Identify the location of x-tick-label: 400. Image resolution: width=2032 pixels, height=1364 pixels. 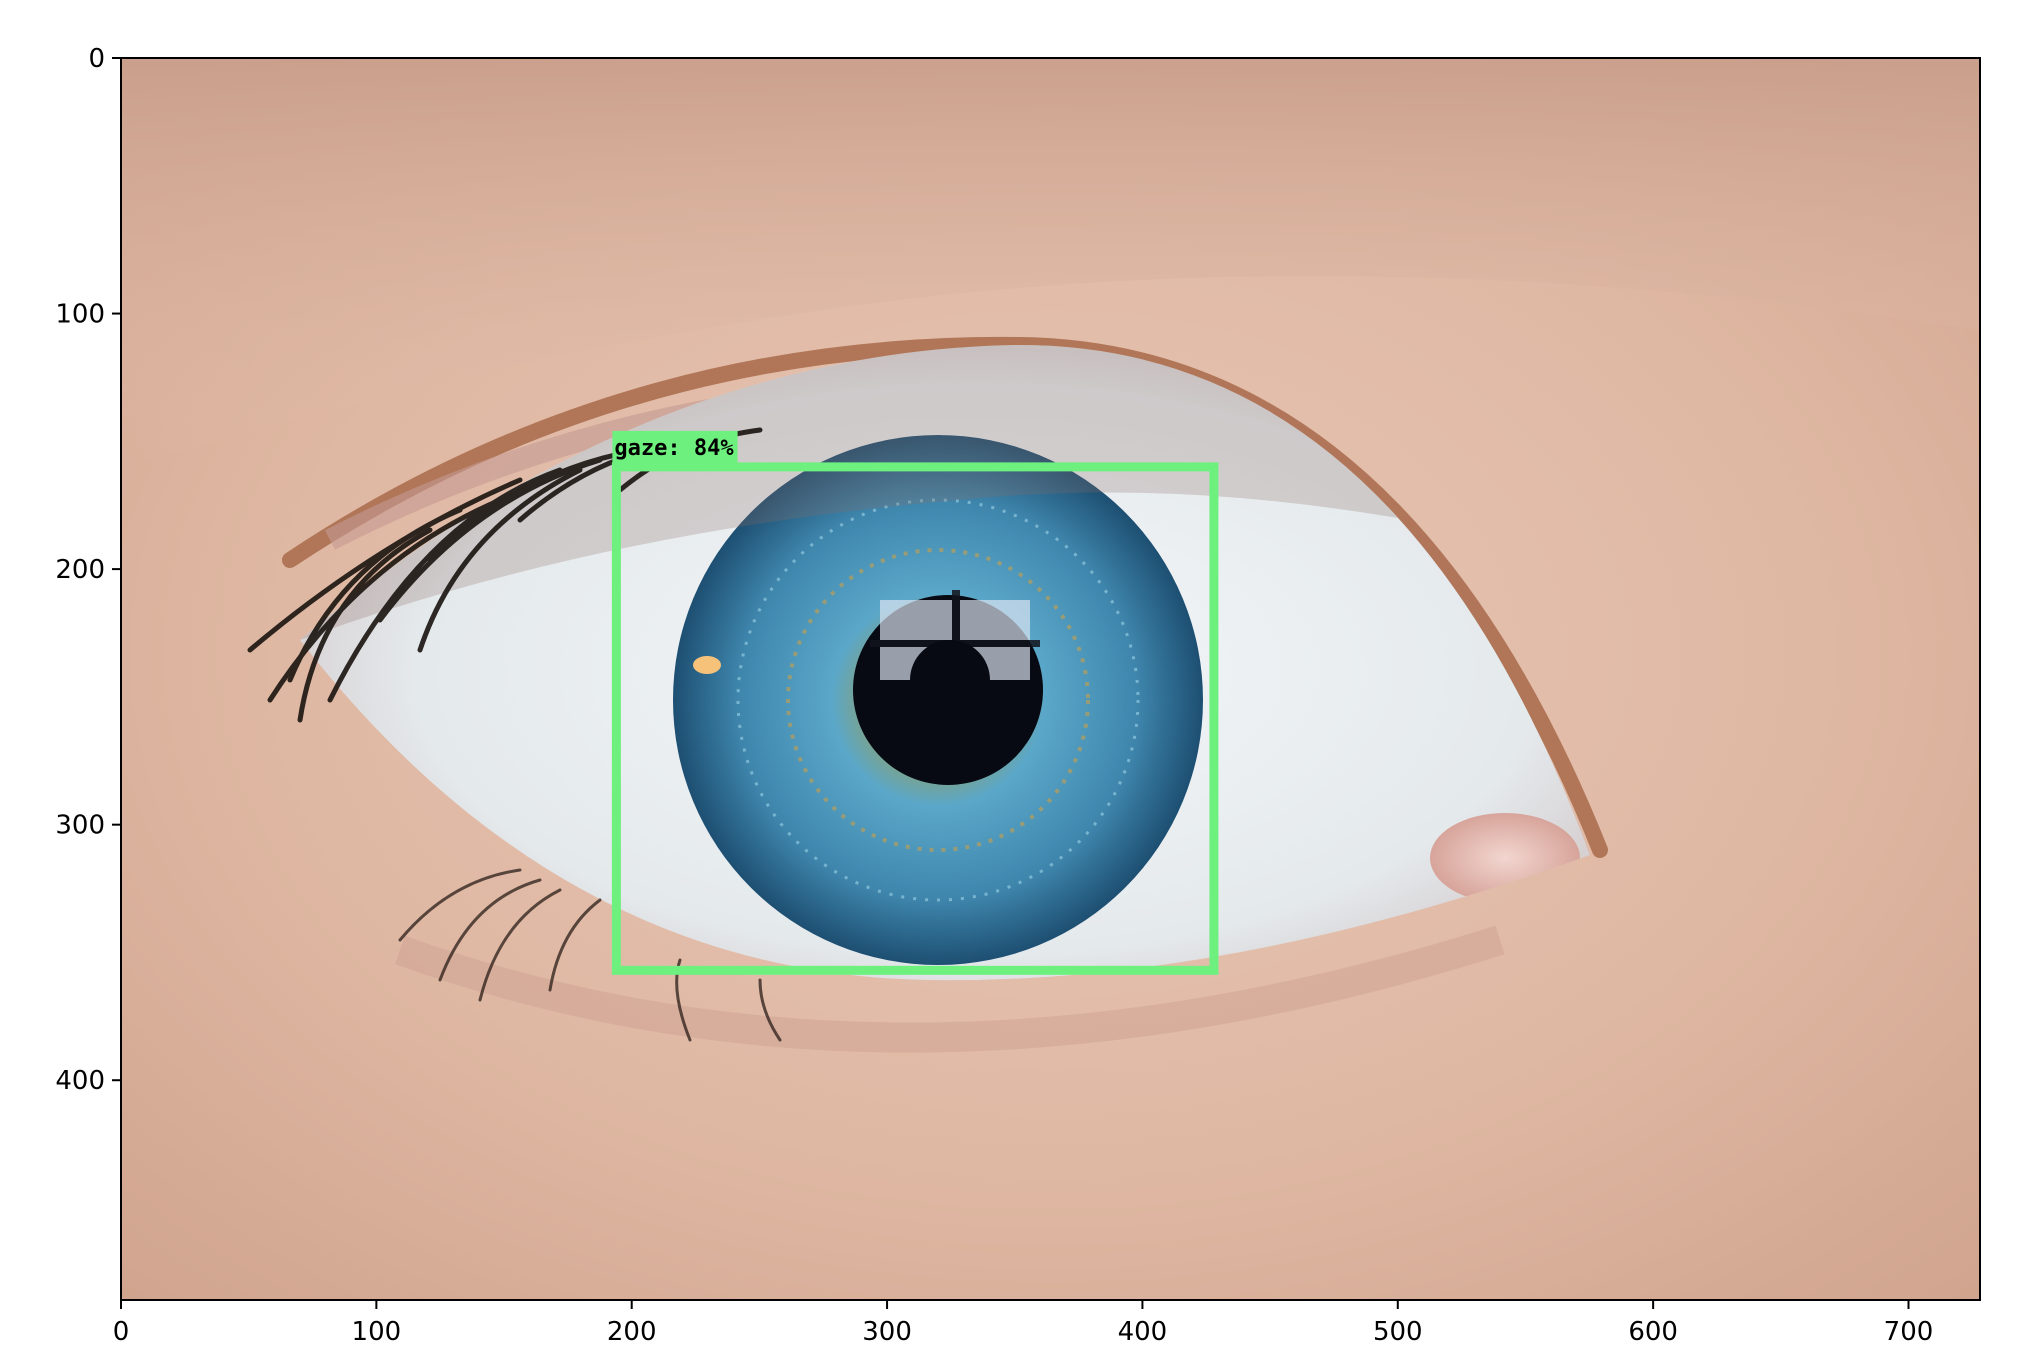
(1143, 1332).